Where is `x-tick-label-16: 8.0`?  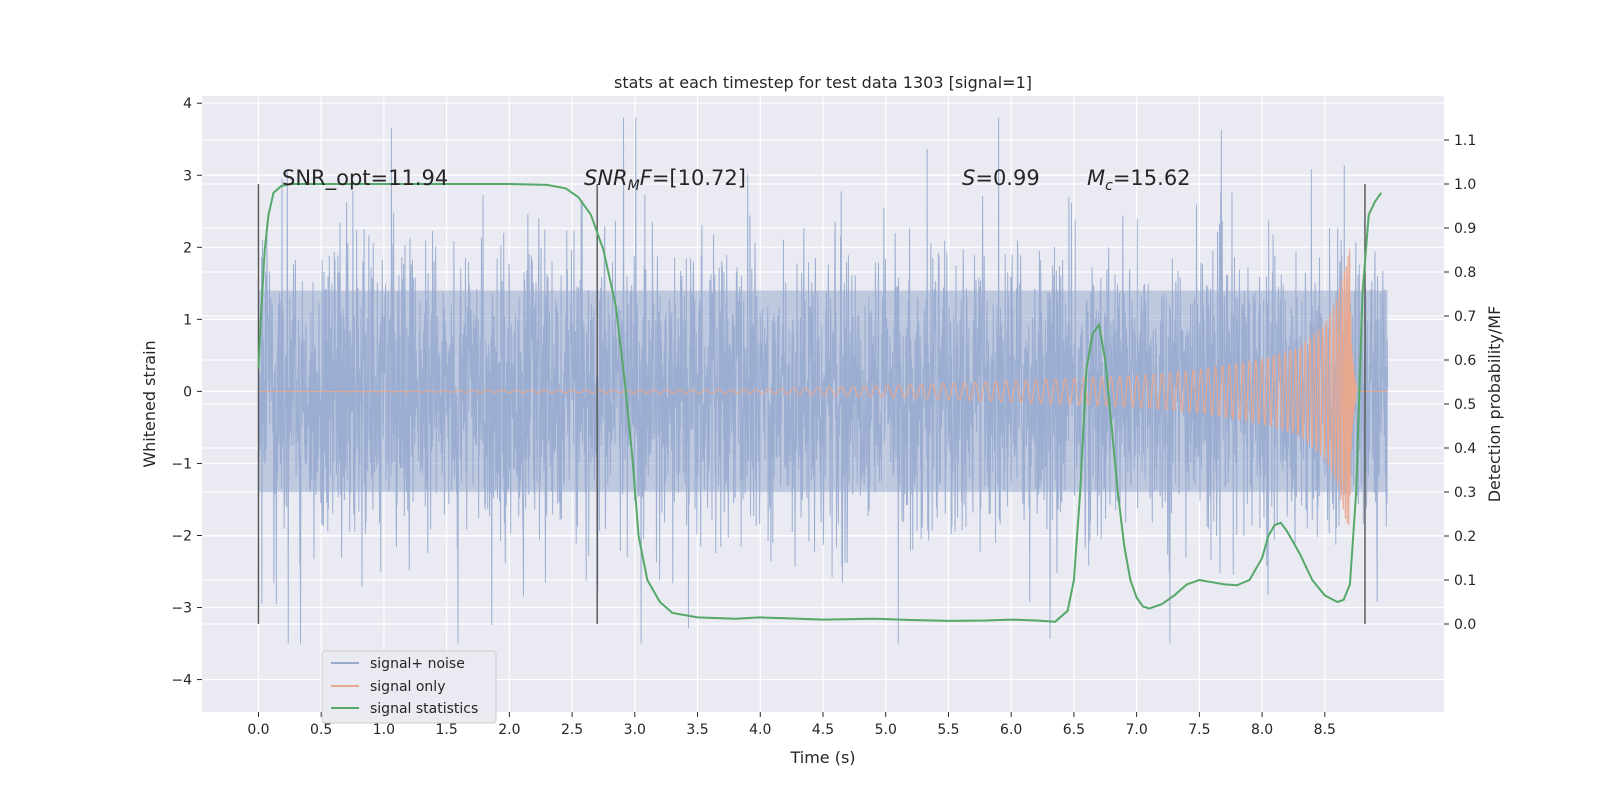
x-tick-label-16: 8.0 is located at coordinates (1262, 730).